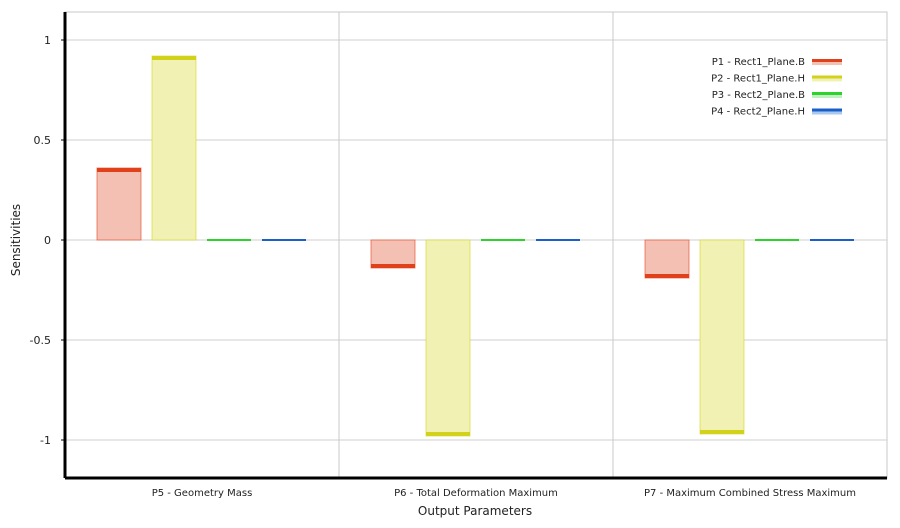  I want to click on y-tick-label: -1, so click(45, 440).